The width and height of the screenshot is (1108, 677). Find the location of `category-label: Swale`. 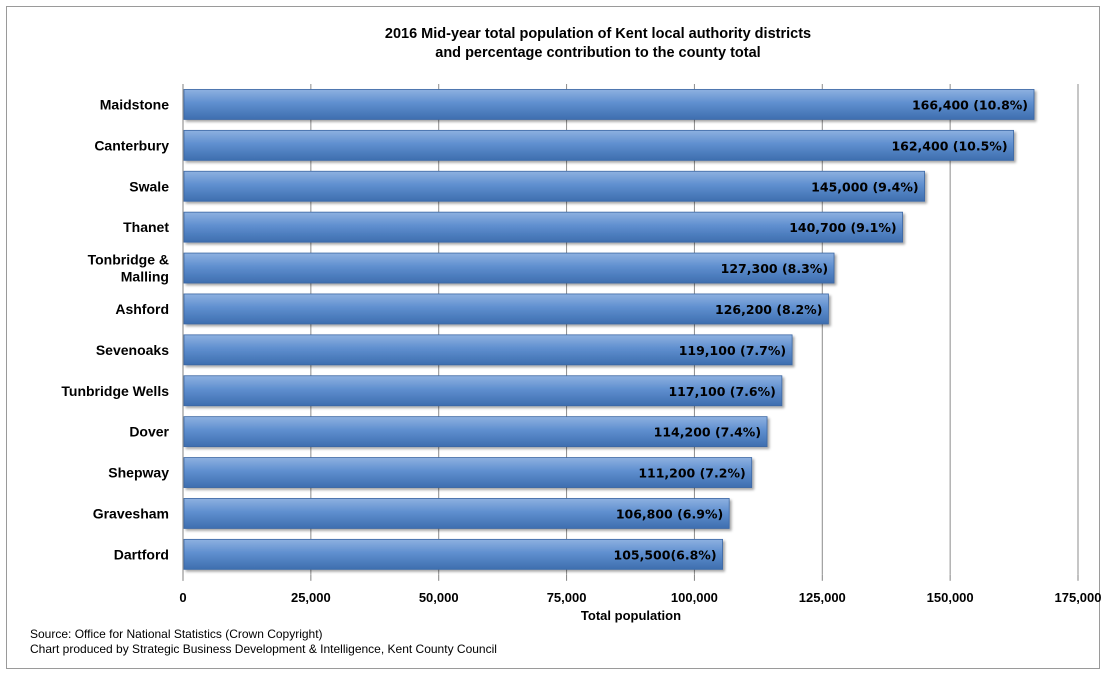

category-label: Swale is located at coordinates (149, 186).